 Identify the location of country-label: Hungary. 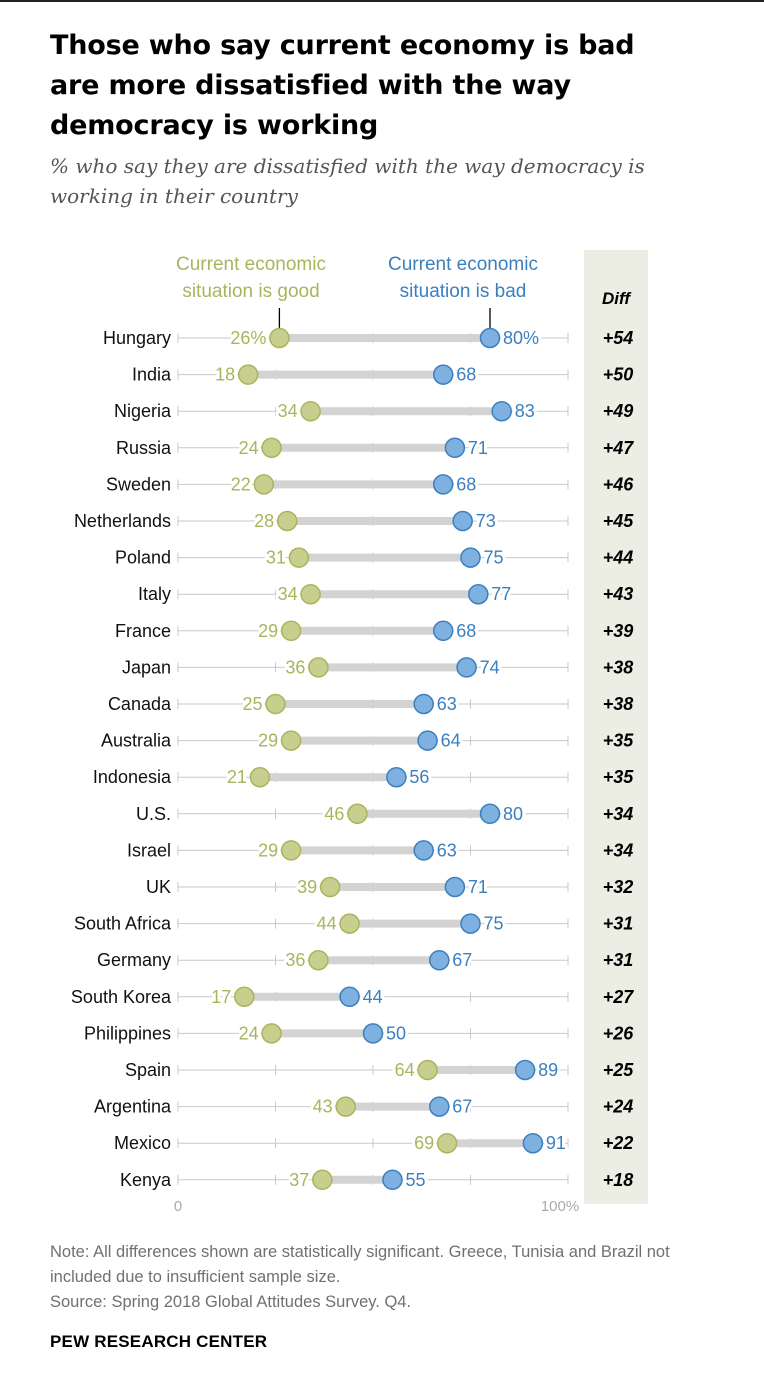
(137, 338).